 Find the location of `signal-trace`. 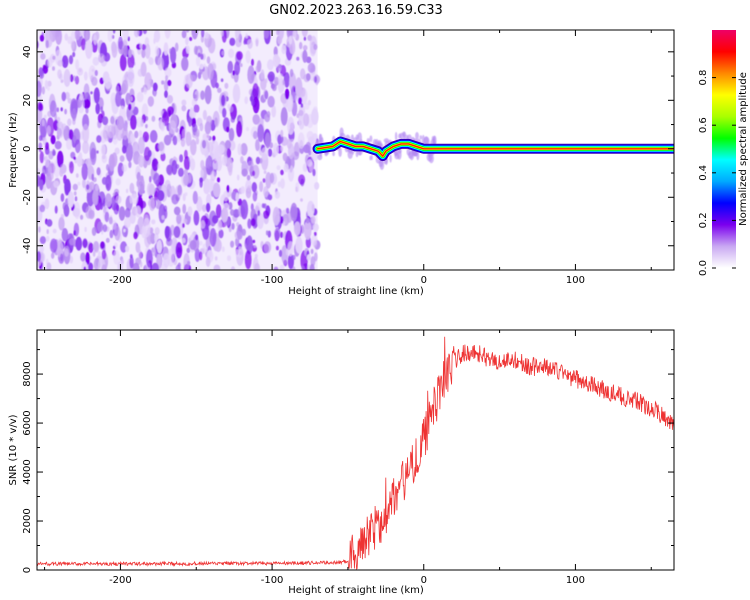

signal-trace is located at coordinates (493, 148).